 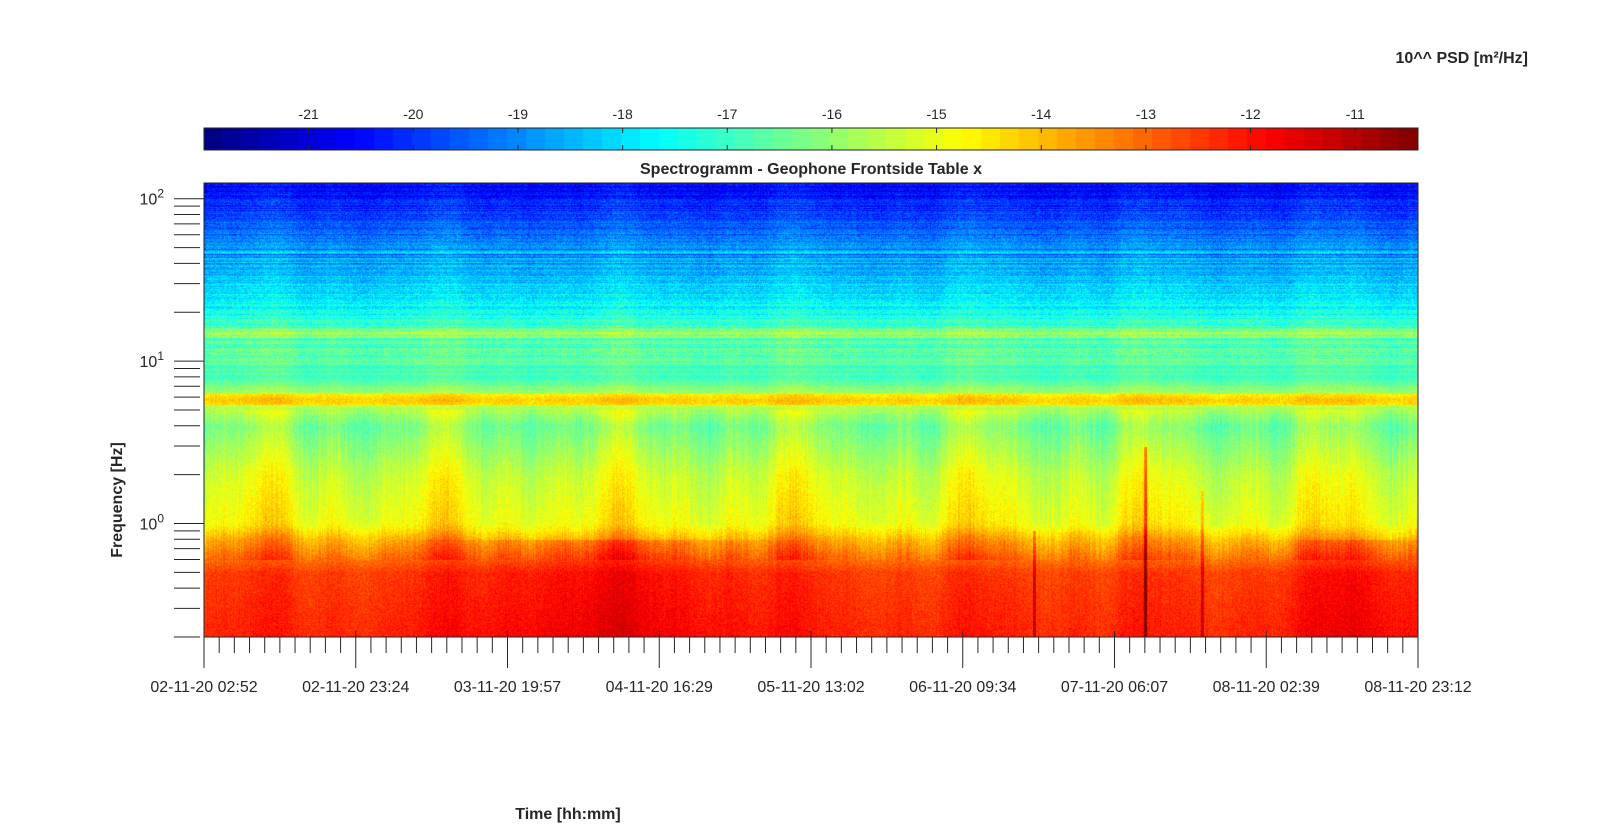 What do you see at coordinates (189, 418) in the screenshot?
I see `y-axis-ticks` at bounding box center [189, 418].